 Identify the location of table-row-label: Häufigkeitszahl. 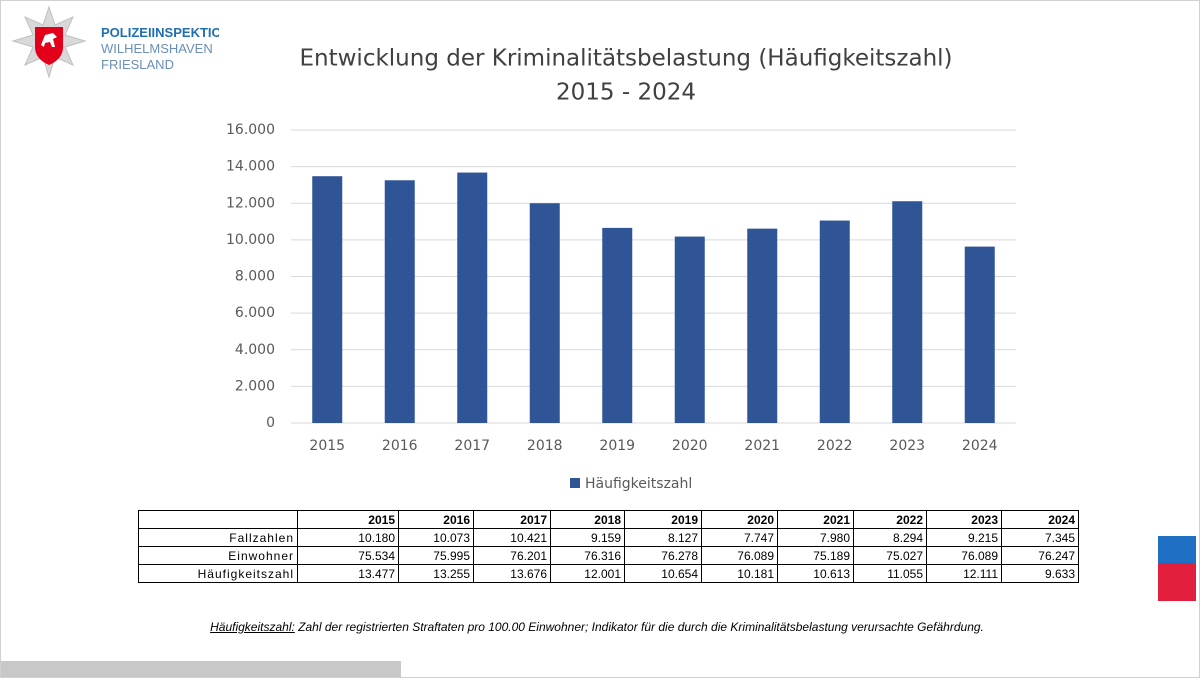
(218, 573).